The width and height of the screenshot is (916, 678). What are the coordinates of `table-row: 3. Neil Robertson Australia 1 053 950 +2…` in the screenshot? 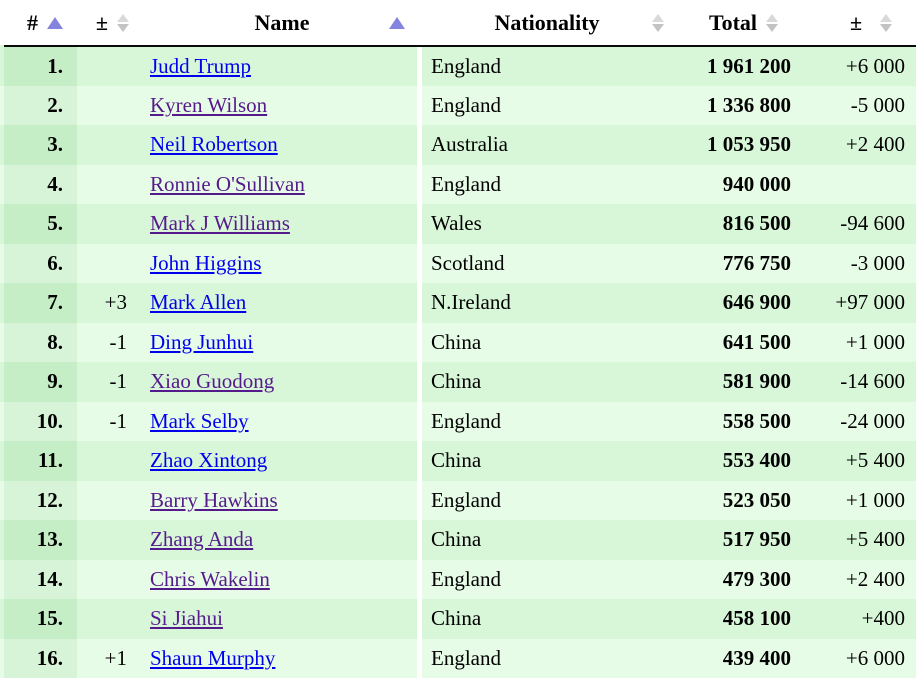 It's located at (458, 145).